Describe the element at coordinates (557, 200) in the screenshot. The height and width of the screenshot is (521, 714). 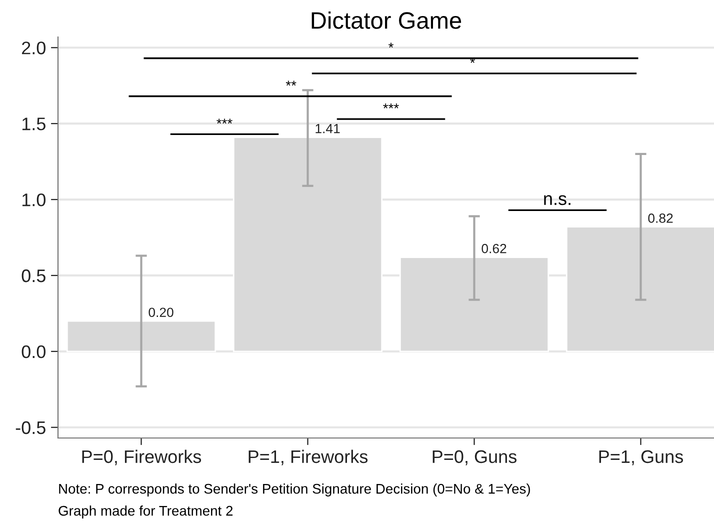
I see `annotation: n.s.` at that location.